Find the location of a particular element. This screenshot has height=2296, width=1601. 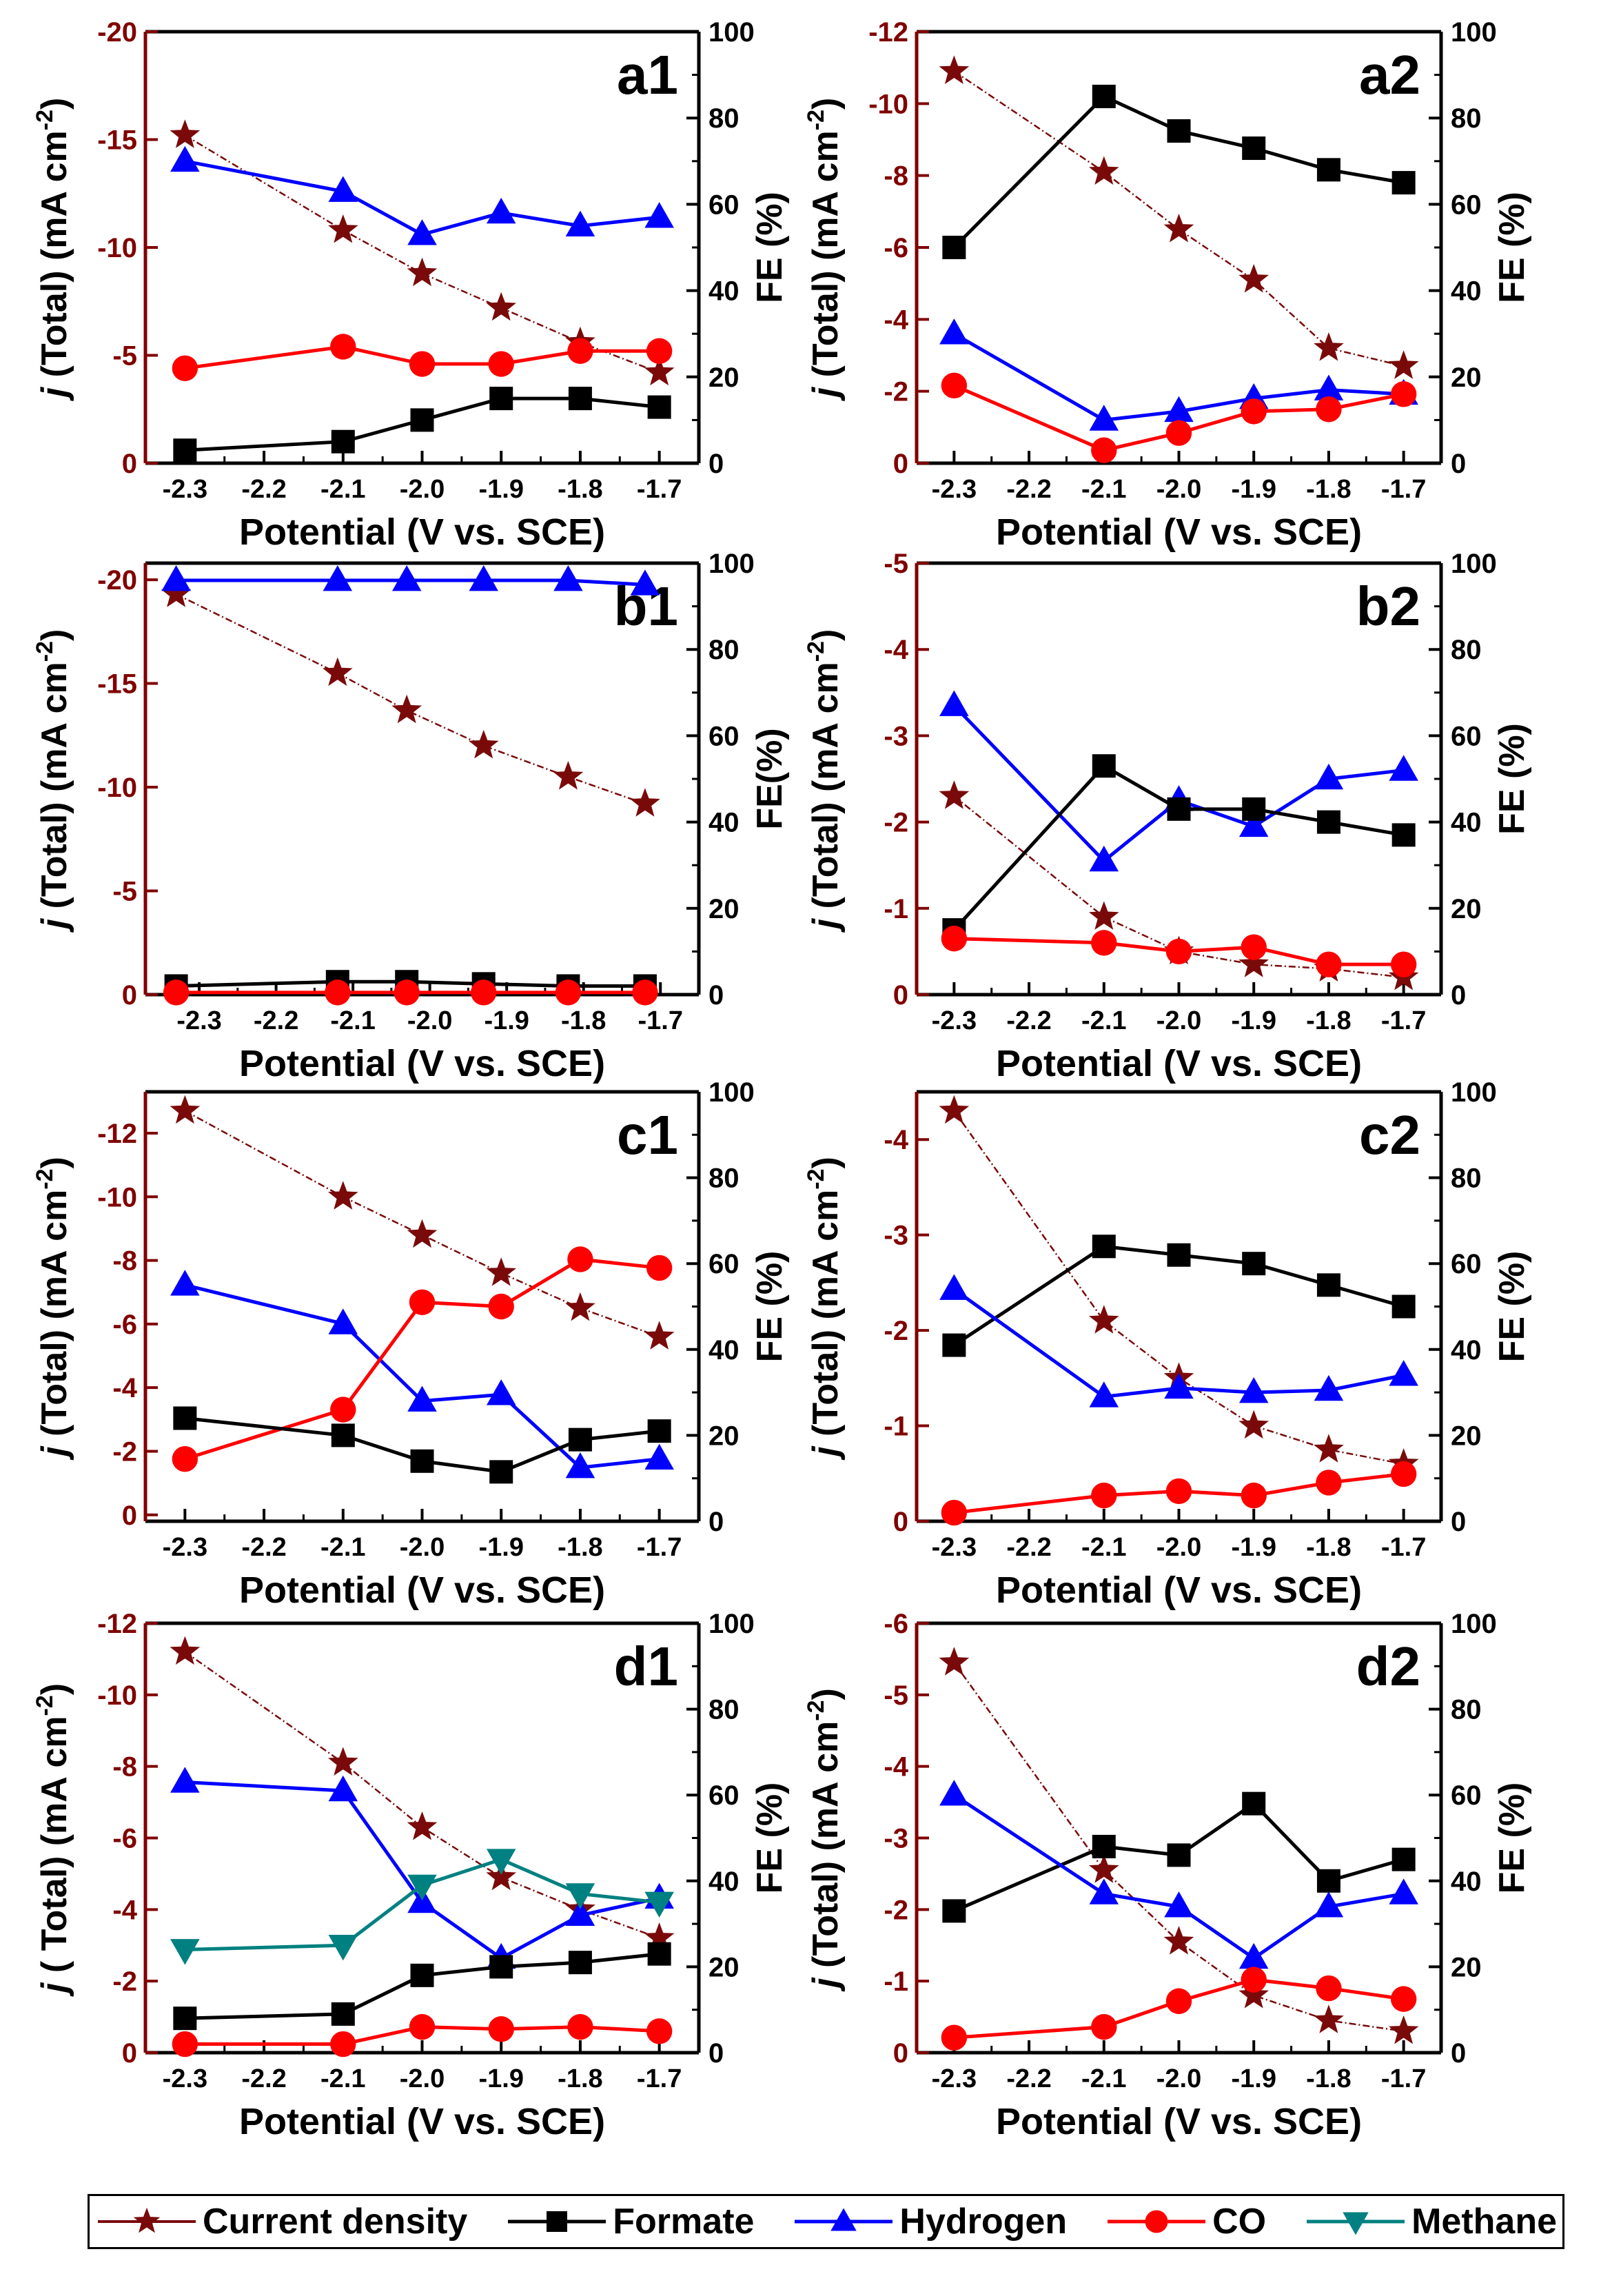

y-tick-label: -3 is located at coordinates (896, 1839).